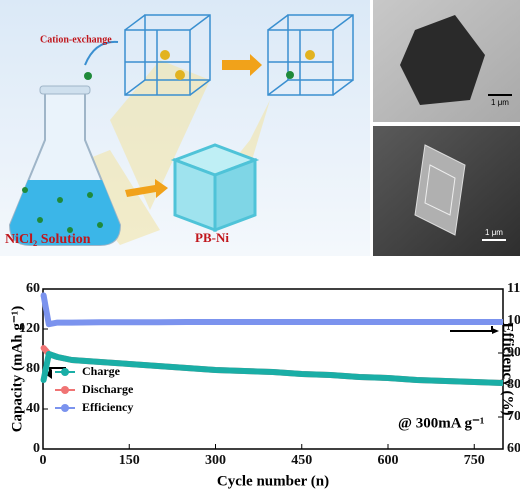  Describe the element at coordinates (212, 237) in the screenshot. I see `product-label: PB-Ni` at that location.